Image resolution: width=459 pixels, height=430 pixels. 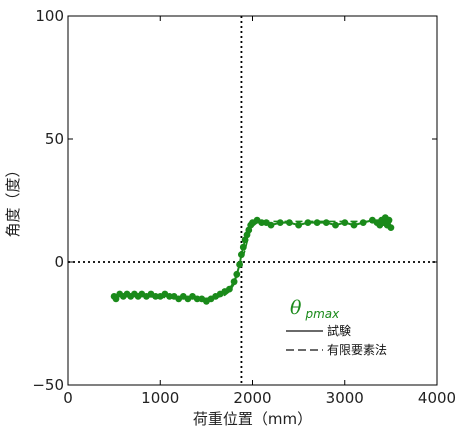 I want to click on fem-series-line, so click(x=252, y=260).